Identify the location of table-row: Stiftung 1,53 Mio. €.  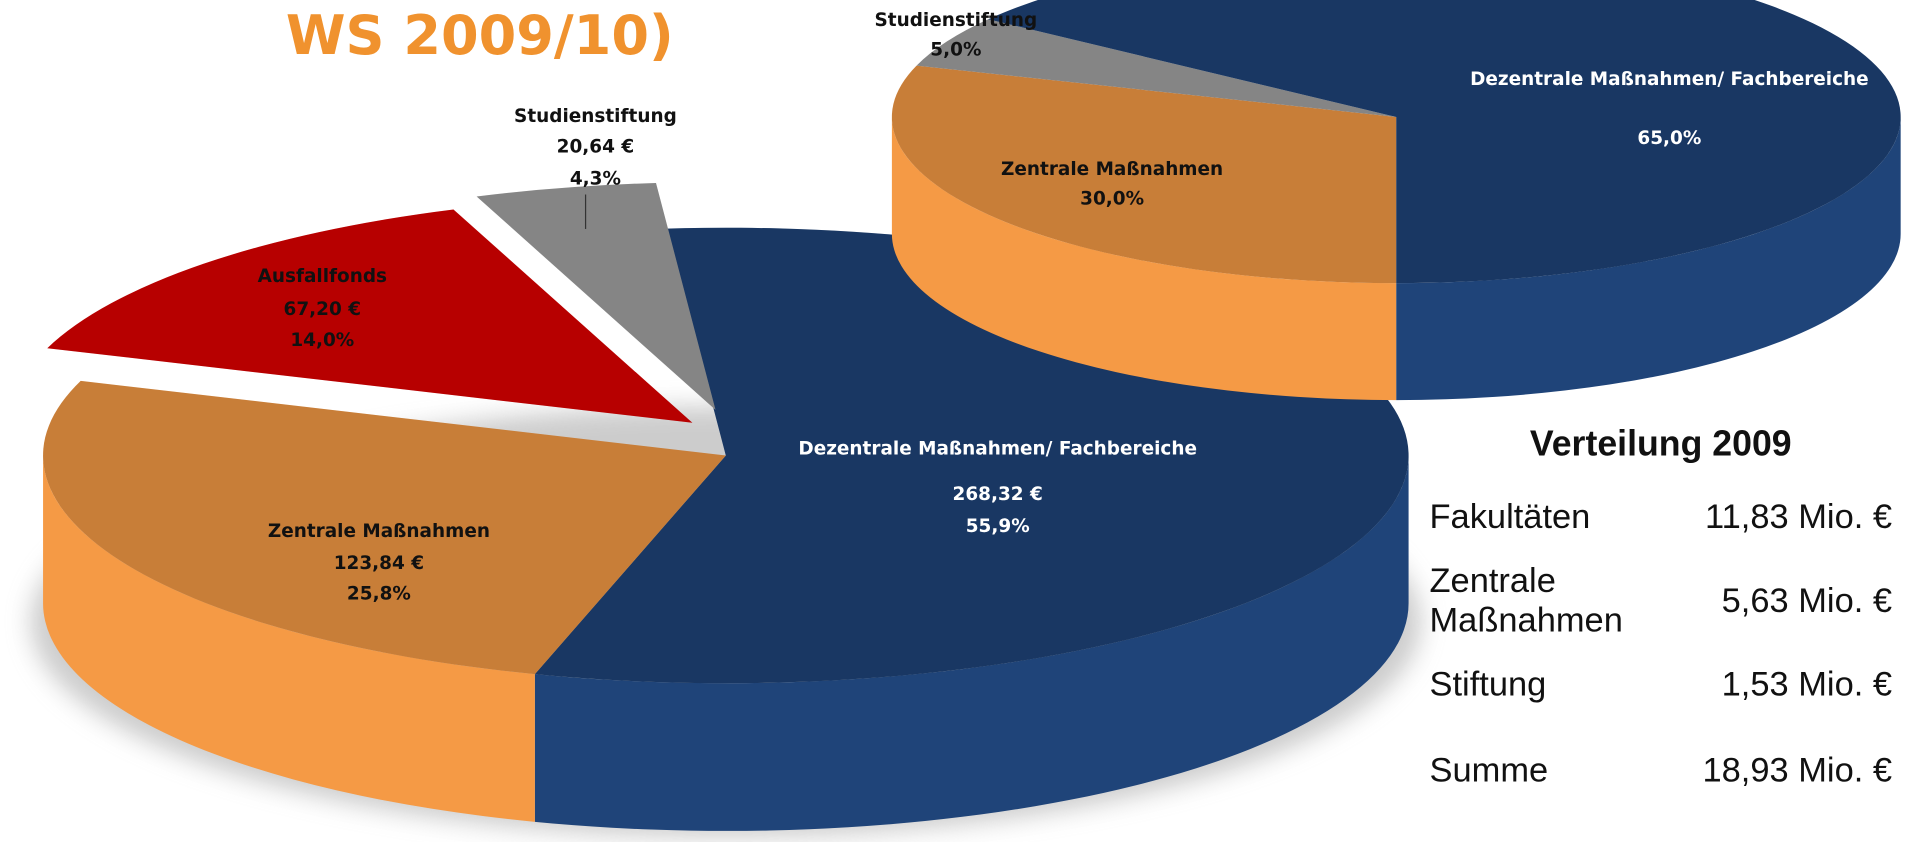
(1655, 687).